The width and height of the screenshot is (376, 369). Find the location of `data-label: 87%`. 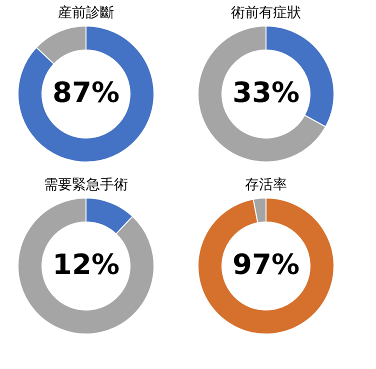

data-label: 87% is located at coordinates (86, 92).